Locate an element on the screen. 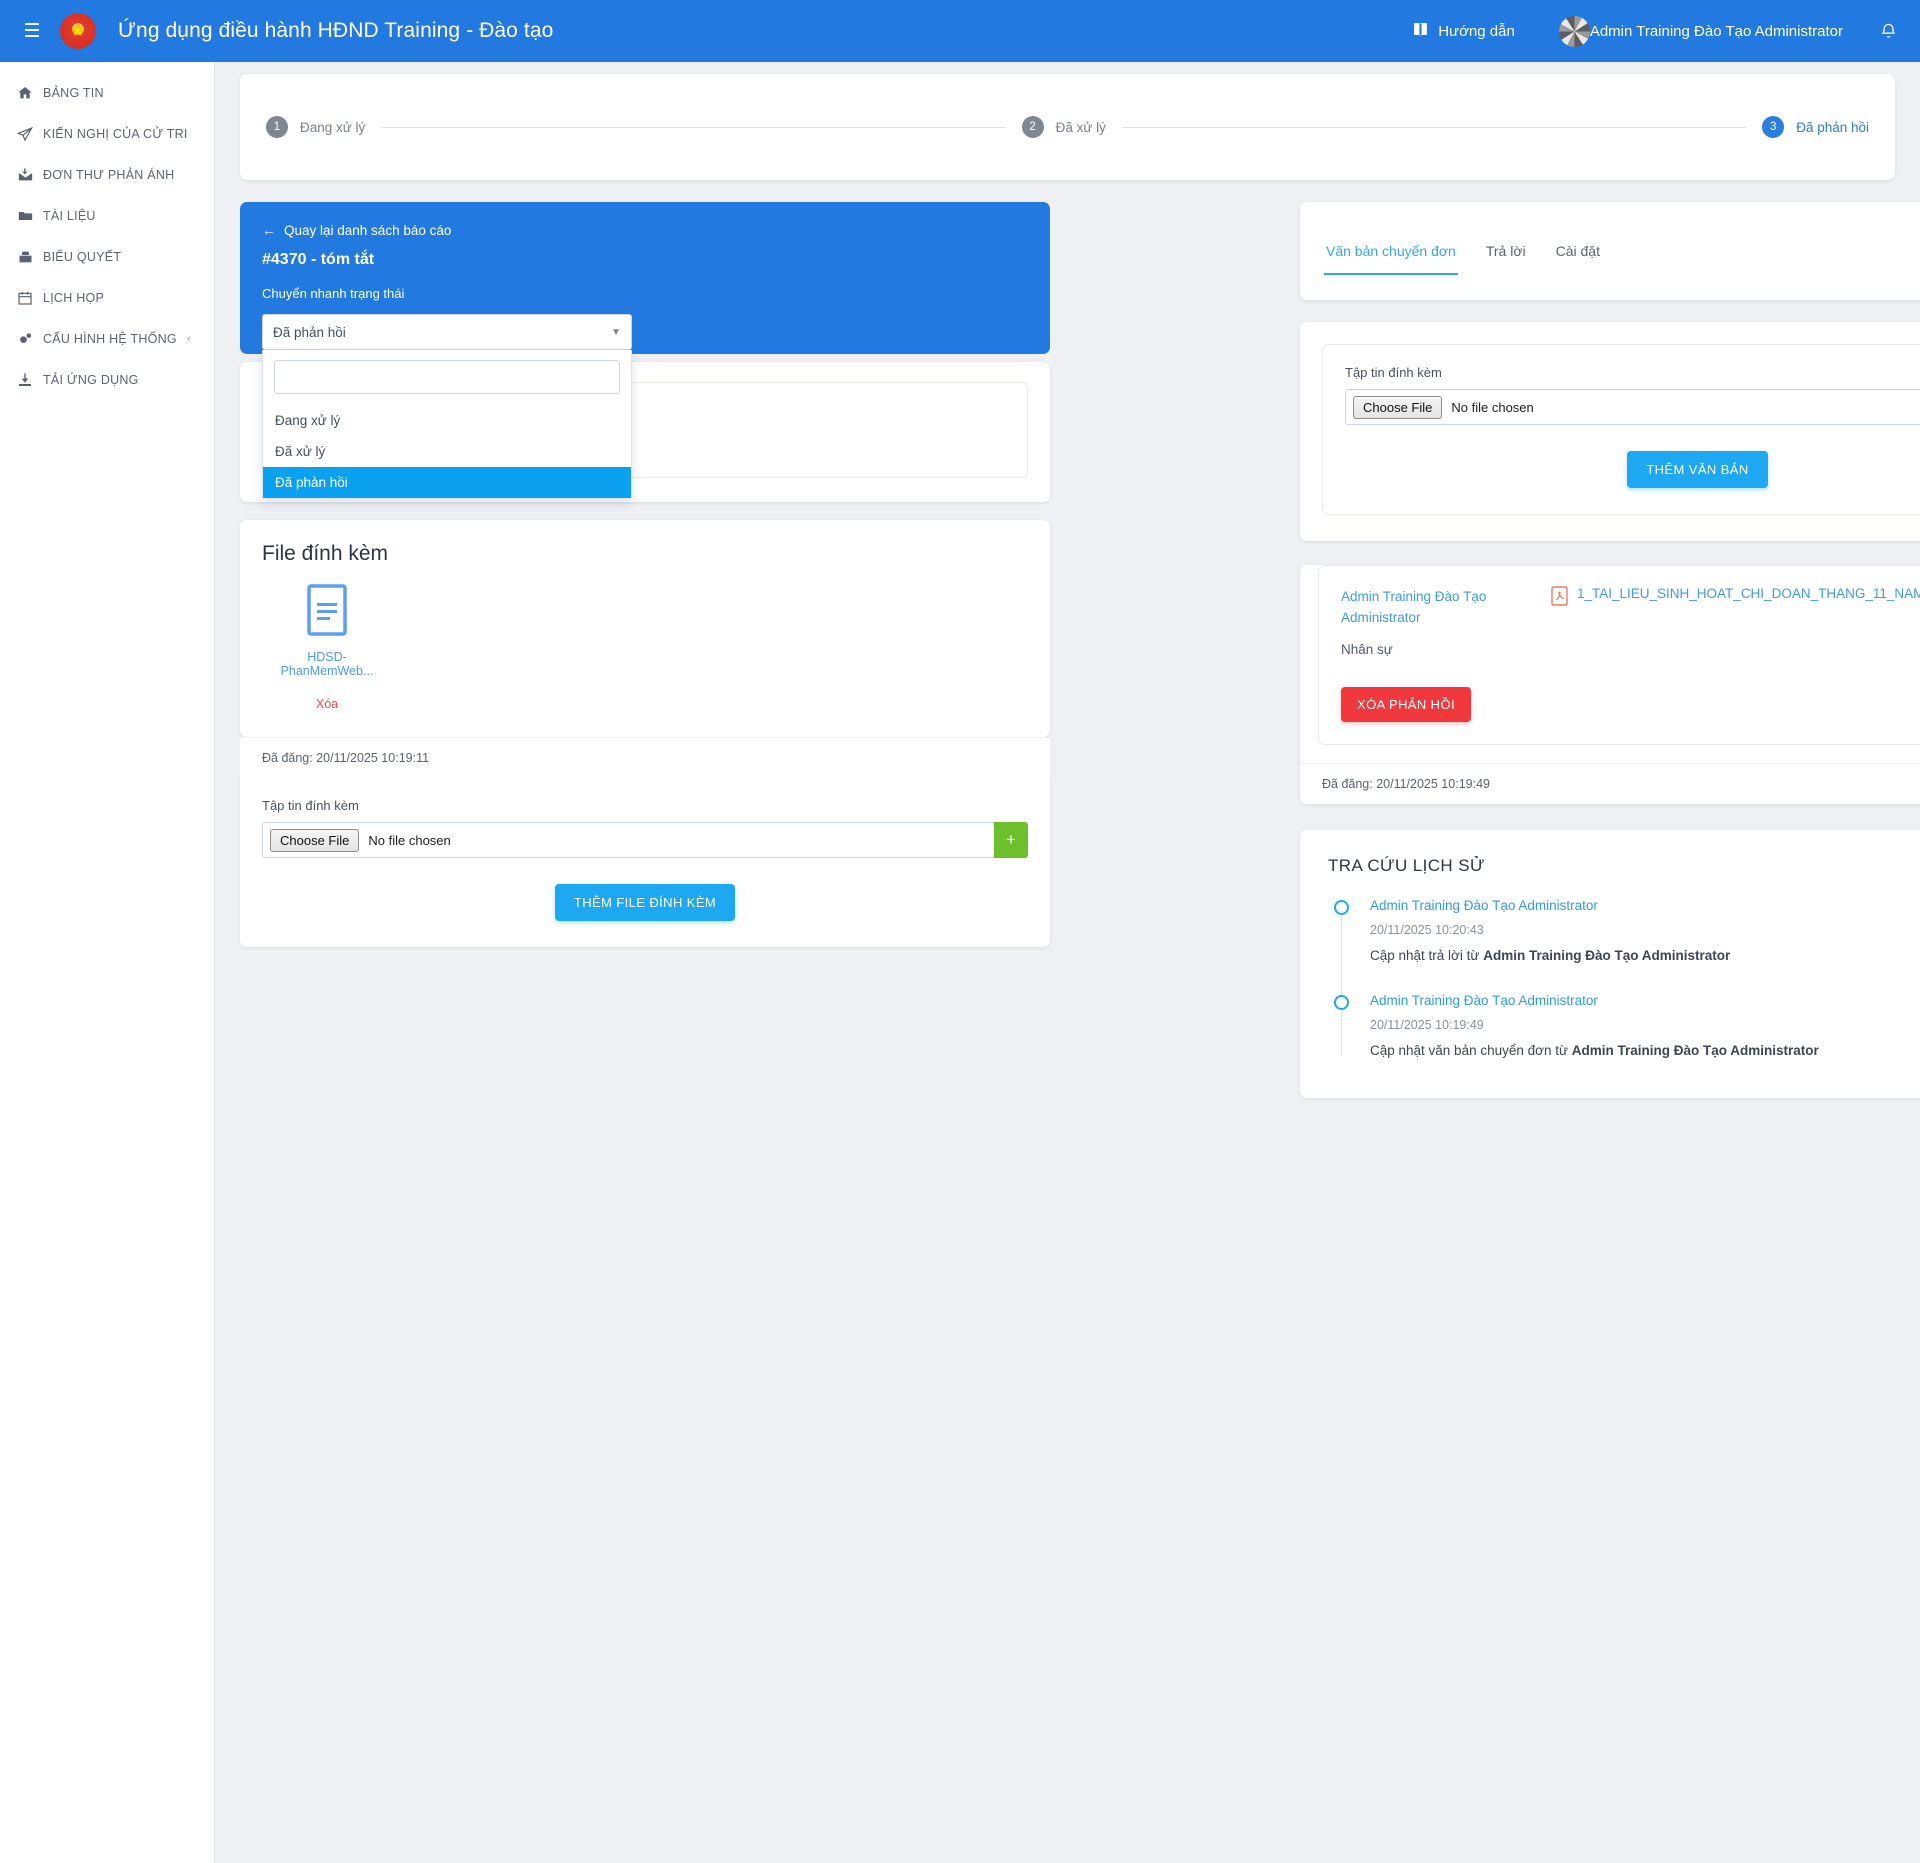  sidebar-item-tai-ung-dung: TẢI ỨNG DỤNG is located at coordinates (107, 379).